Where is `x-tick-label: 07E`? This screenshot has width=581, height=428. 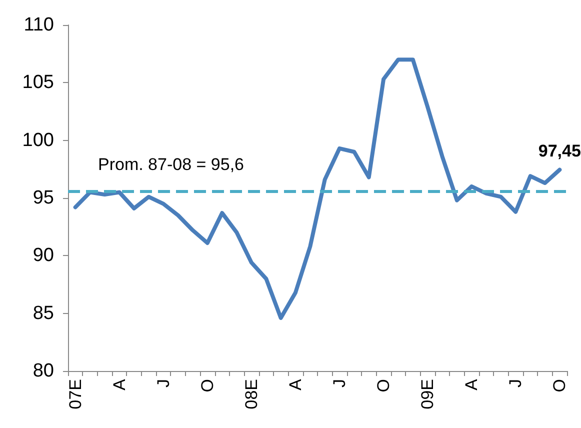
x-tick-label: 07E is located at coordinates (75, 394).